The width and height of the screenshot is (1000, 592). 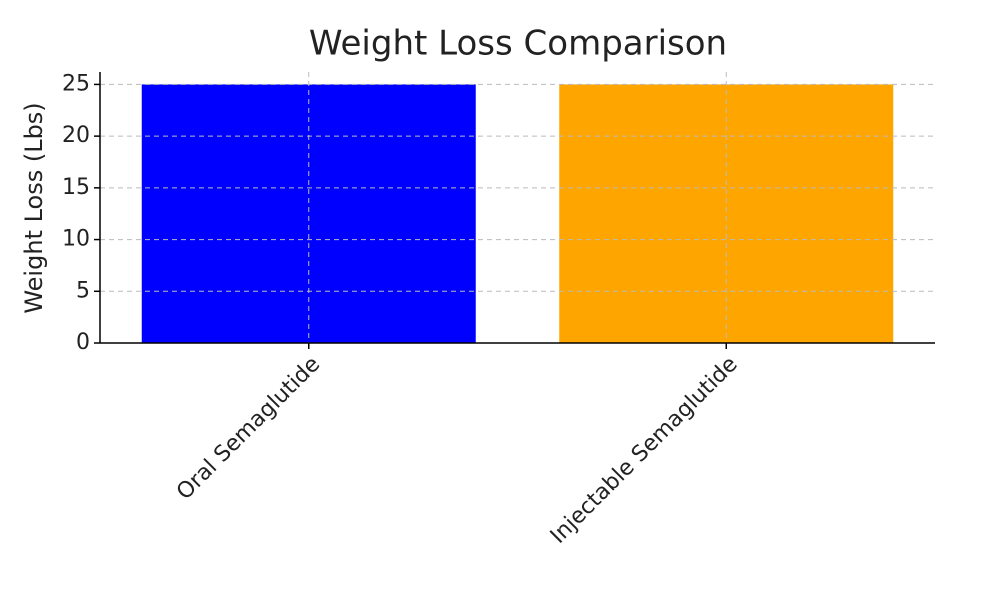 I want to click on y-axis-label: Weight Loss (Lbs), so click(x=34, y=207).